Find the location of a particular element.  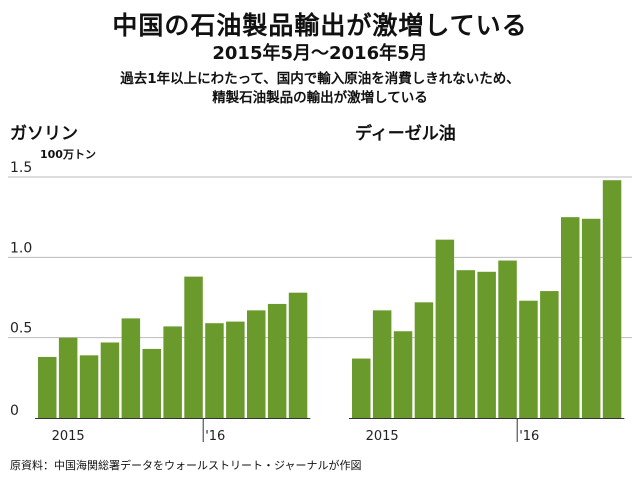

y-tick-label: 0 is located at coordinates (14, 411).